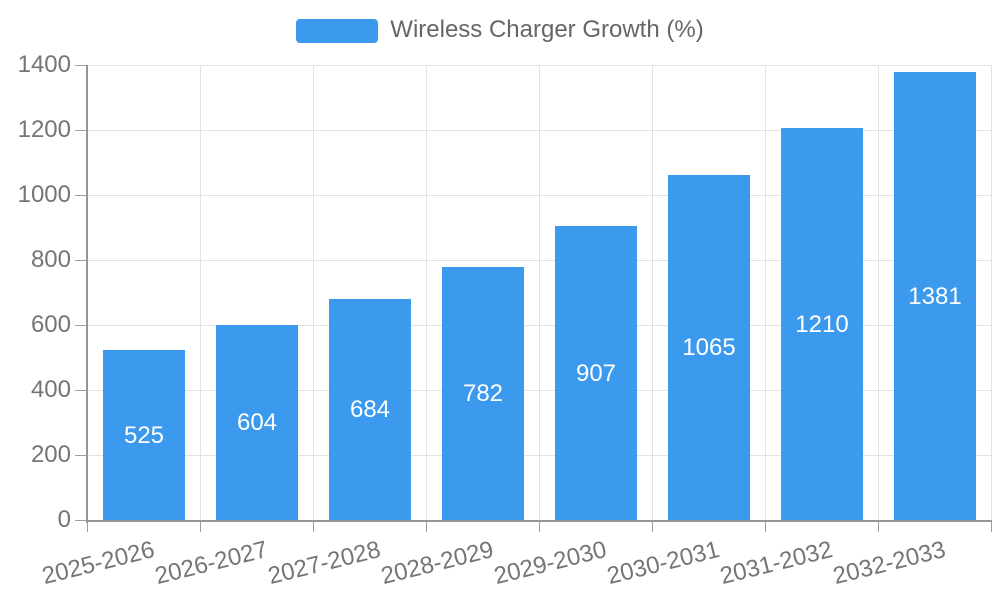  What do you see at coordinates (64, 519) in the screenshot?
I see `y-tick-label: 0` at bounding box center [64, 519].